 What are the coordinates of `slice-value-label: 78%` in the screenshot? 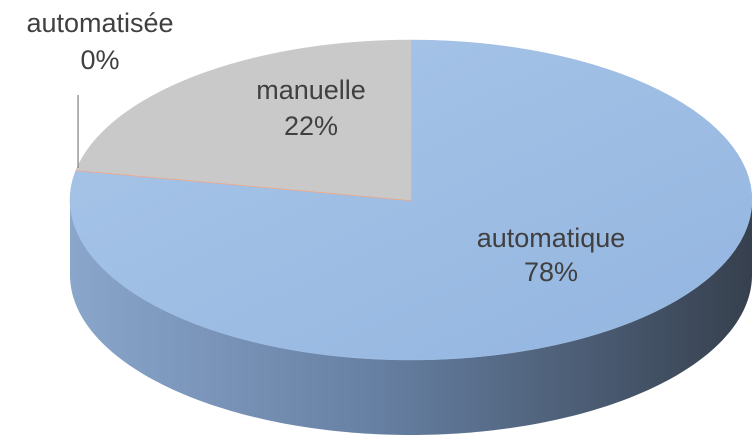 It's located at (551, 272).